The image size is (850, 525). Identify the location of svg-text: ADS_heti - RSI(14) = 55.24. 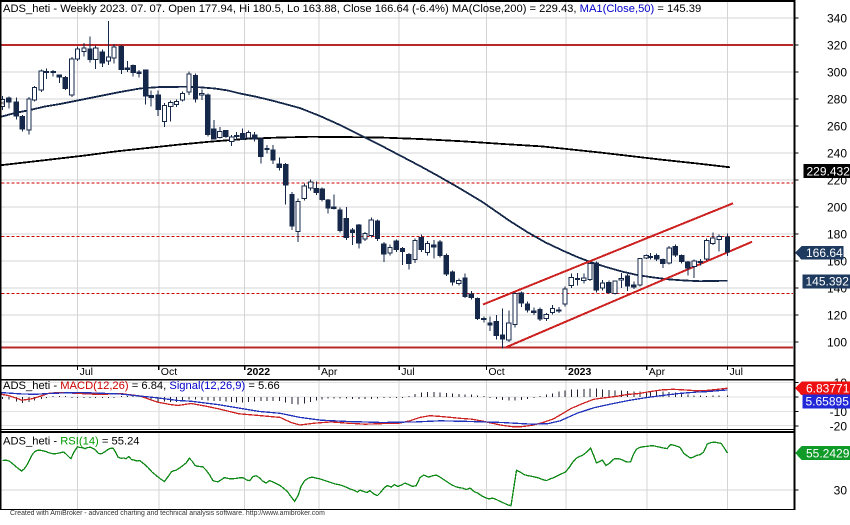
(71, 441).